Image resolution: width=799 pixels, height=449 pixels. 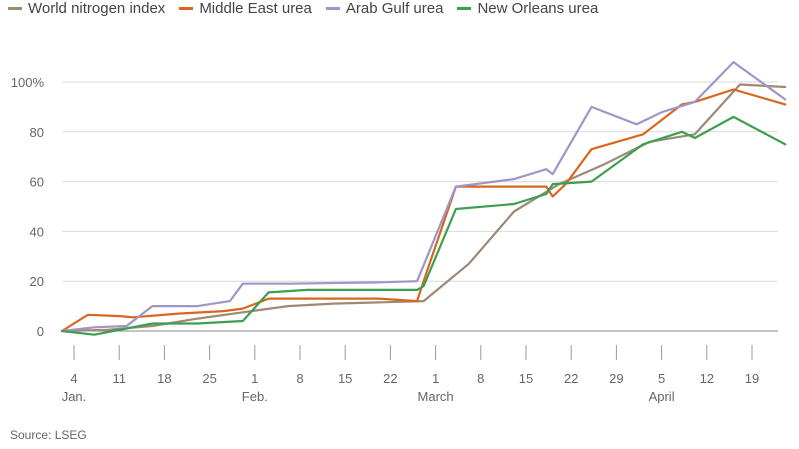 What do you see at coordinates (707, 378) in the screenshot?
I see `x-tick-label: 12` at bounding box center [707, 378].